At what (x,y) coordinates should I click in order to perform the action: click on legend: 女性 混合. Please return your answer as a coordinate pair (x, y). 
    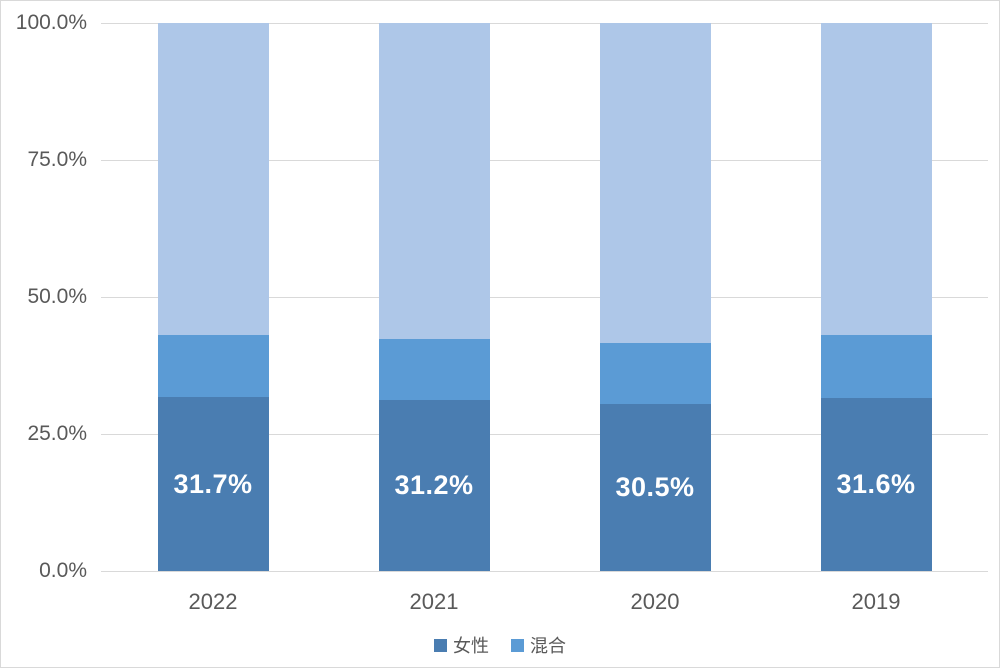
    Looking at the image, I should click on (500, 645).